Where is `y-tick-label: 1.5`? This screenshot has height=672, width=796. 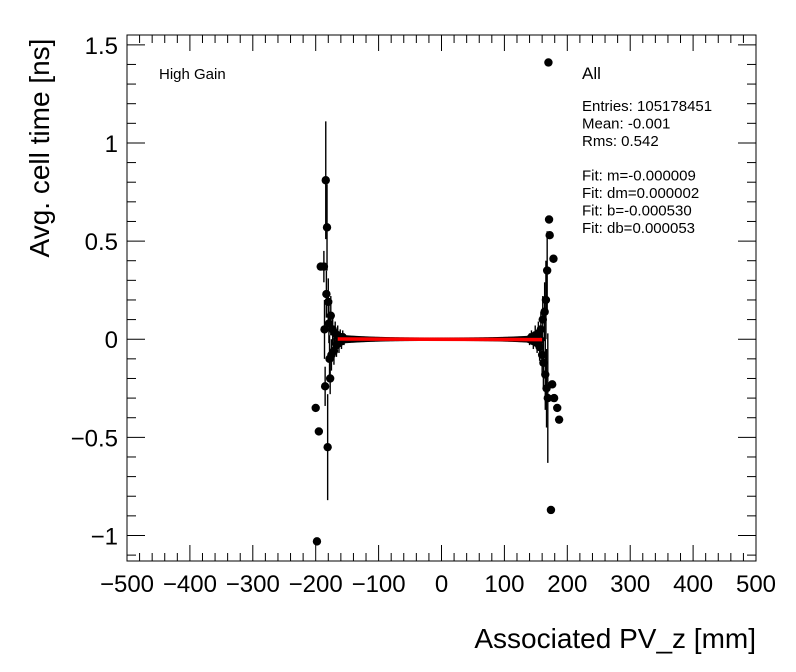
y-tick-label: 1.5 is located at coordinates (101, 46).